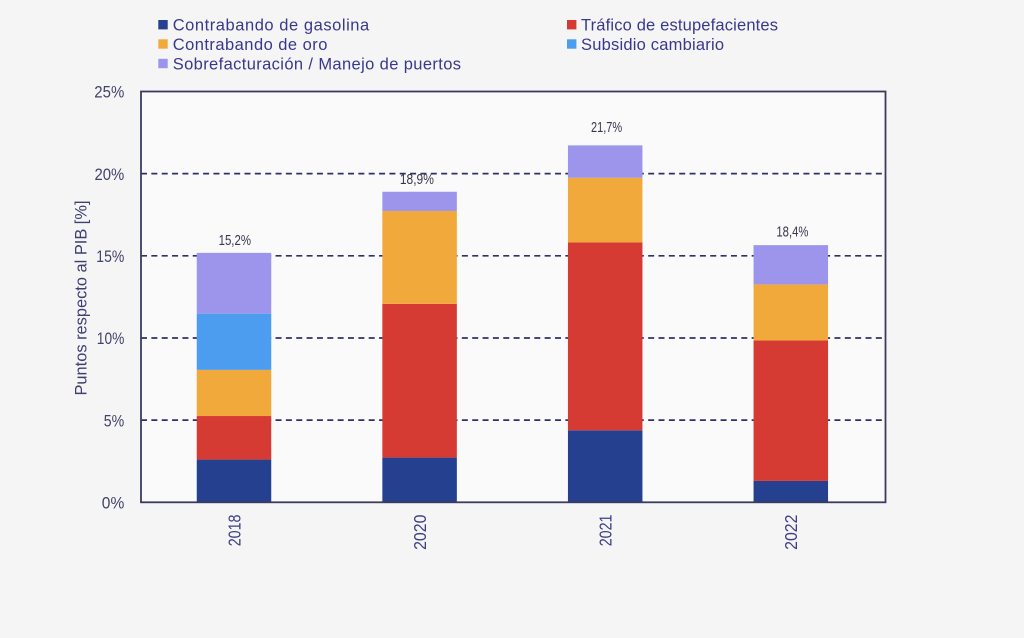 This screenshot has width=1024, height=638. Describe the element at coordinates (234, 531) in the screenshot. I see `svg-text: 2018` at that location.